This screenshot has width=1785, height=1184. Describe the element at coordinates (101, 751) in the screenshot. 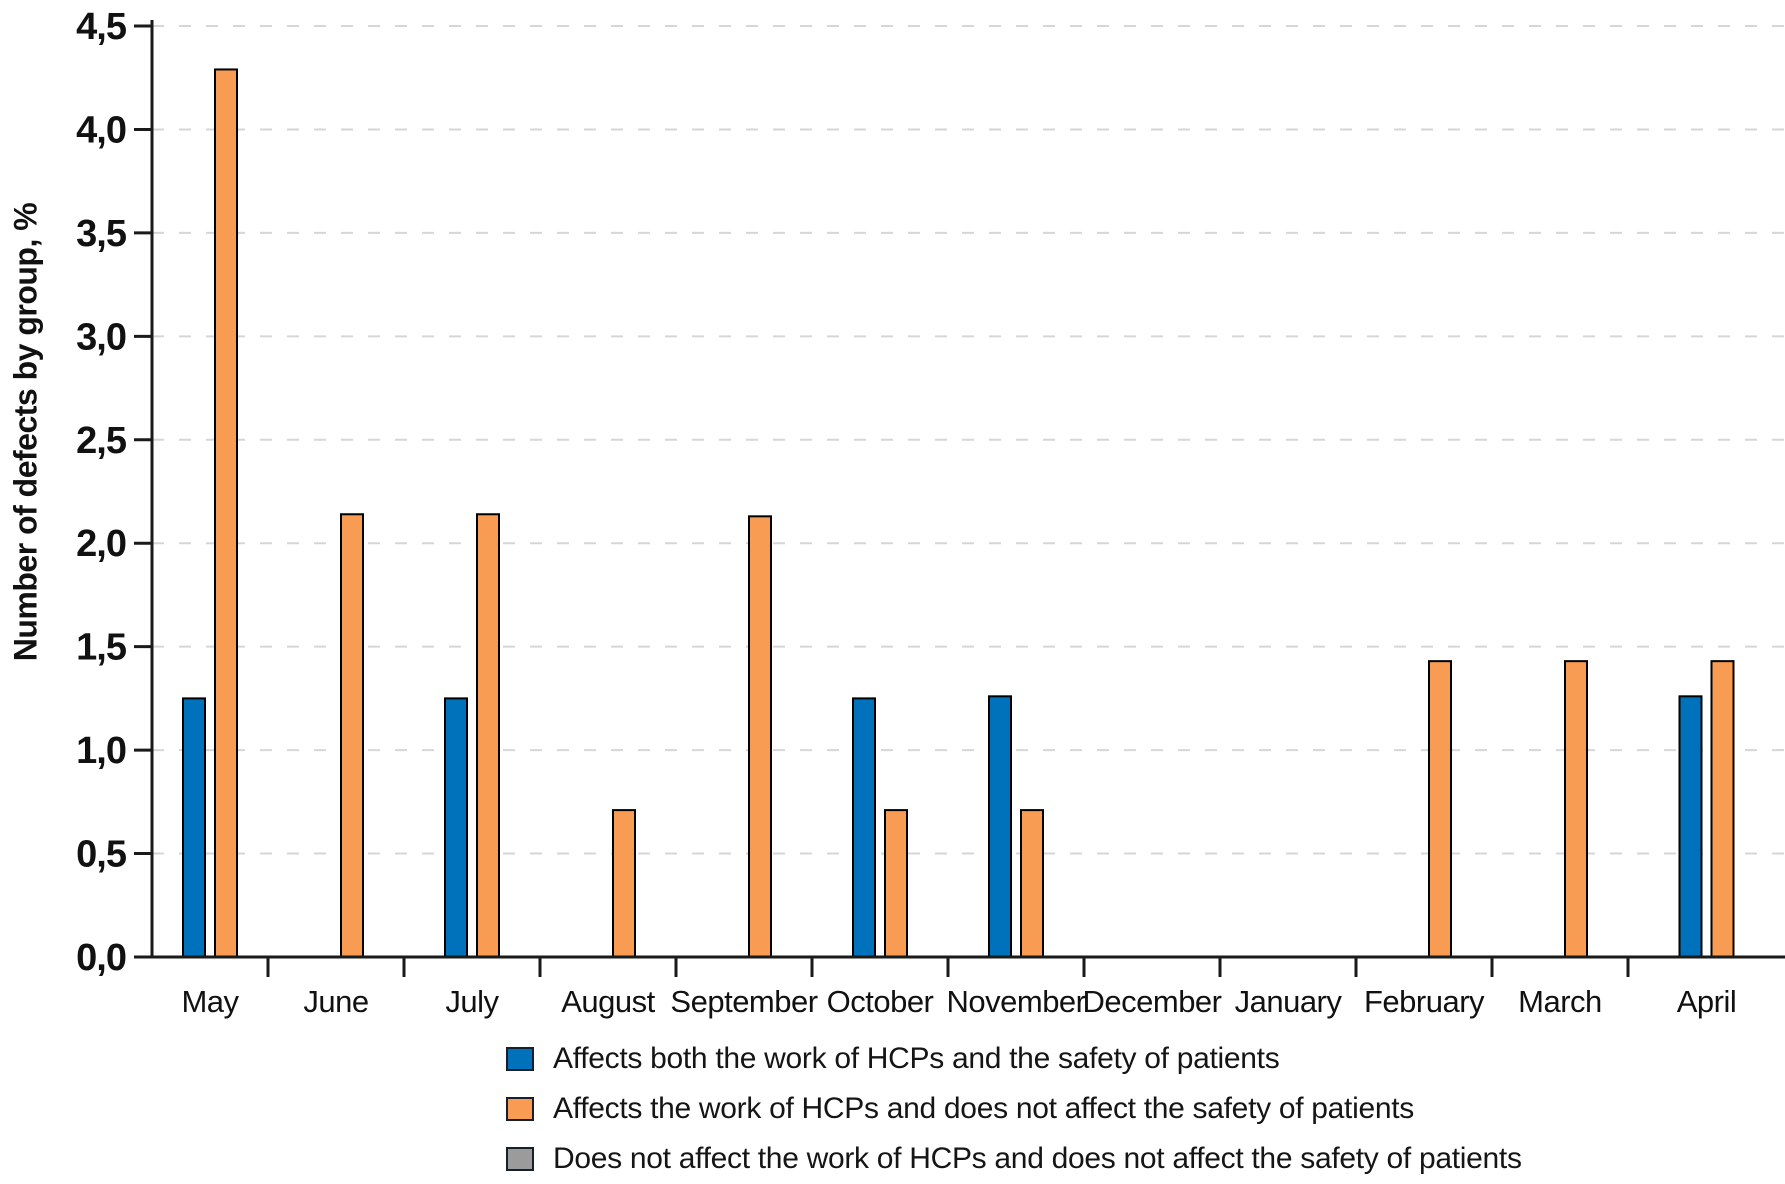

I see `y-tick-label: 1,0` at that location.